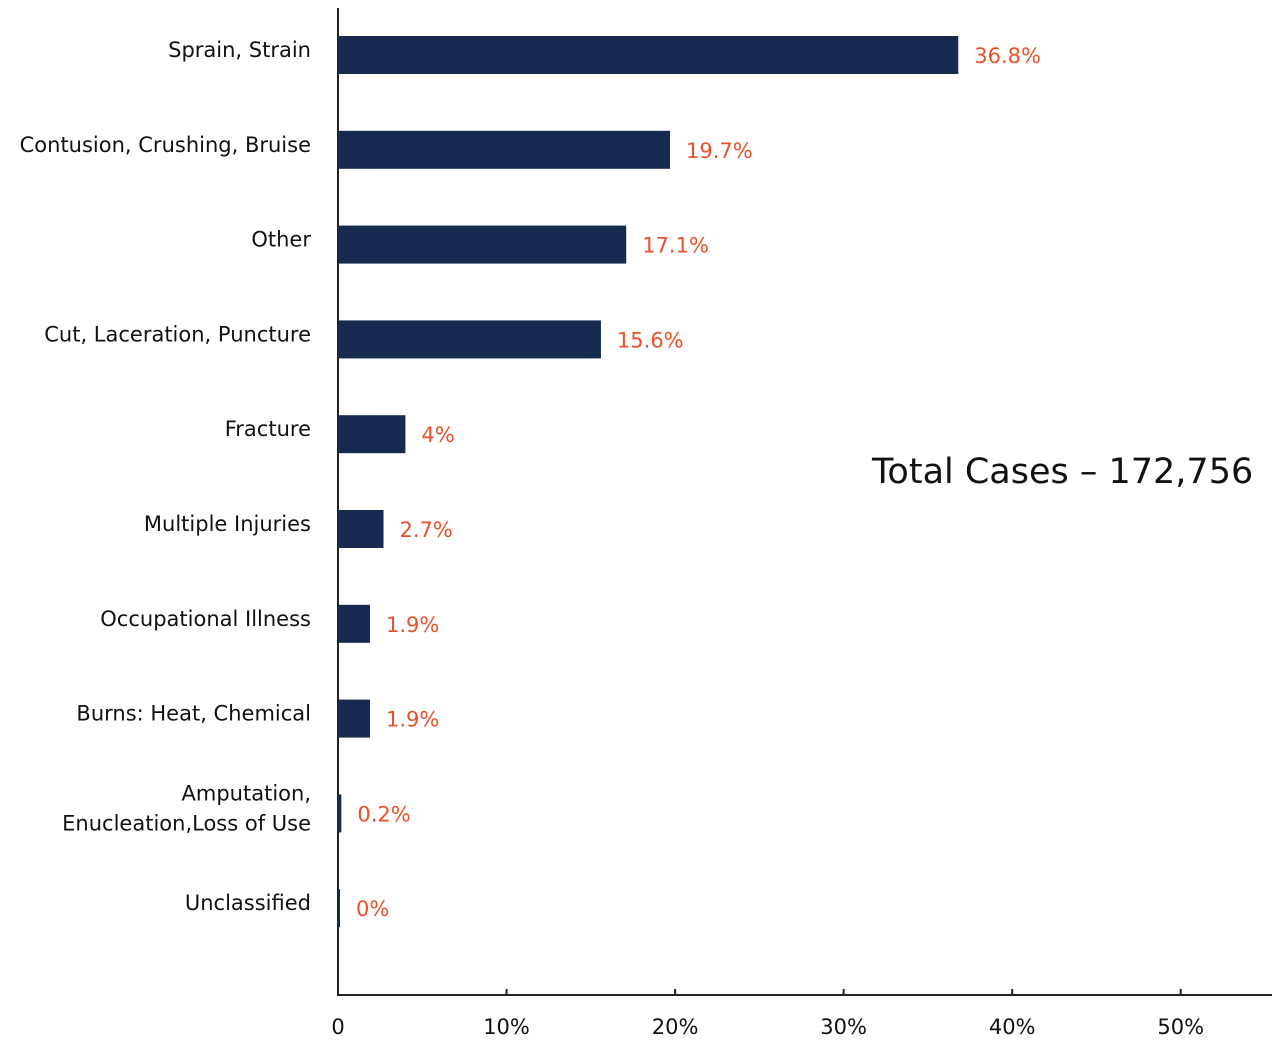  I want to click on x-tick-label: 0, so click(337, 1027).